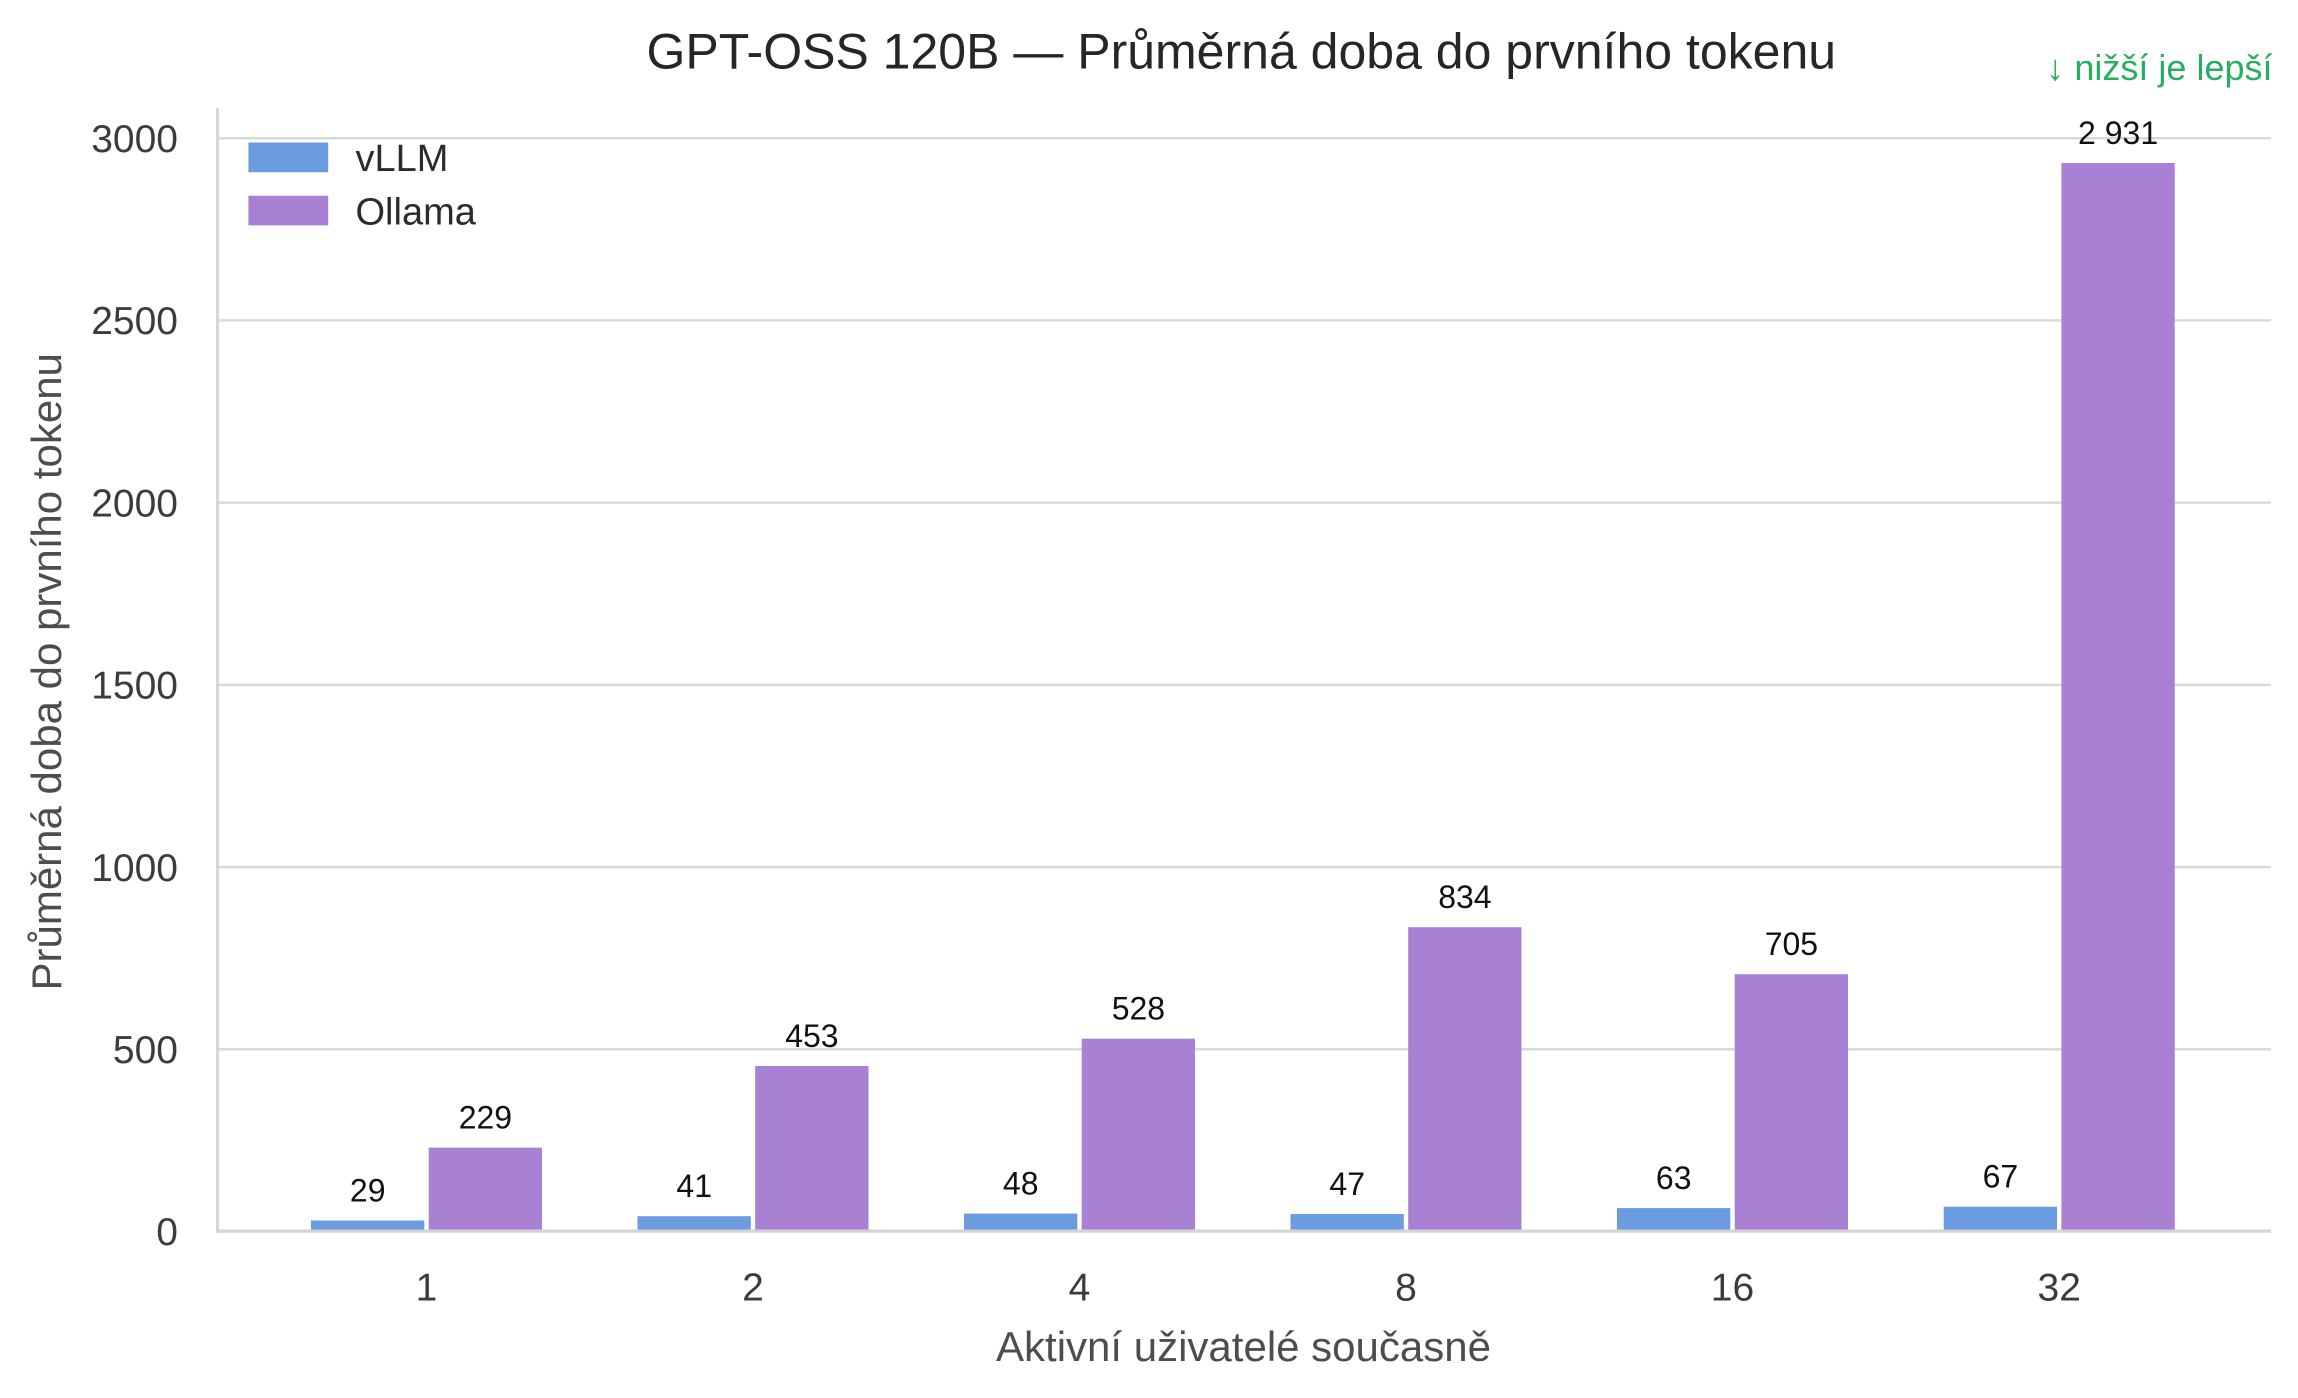 This screenshot has width=2298, height=1398. I want to click on svg-text: 2, so click(753, 1287).